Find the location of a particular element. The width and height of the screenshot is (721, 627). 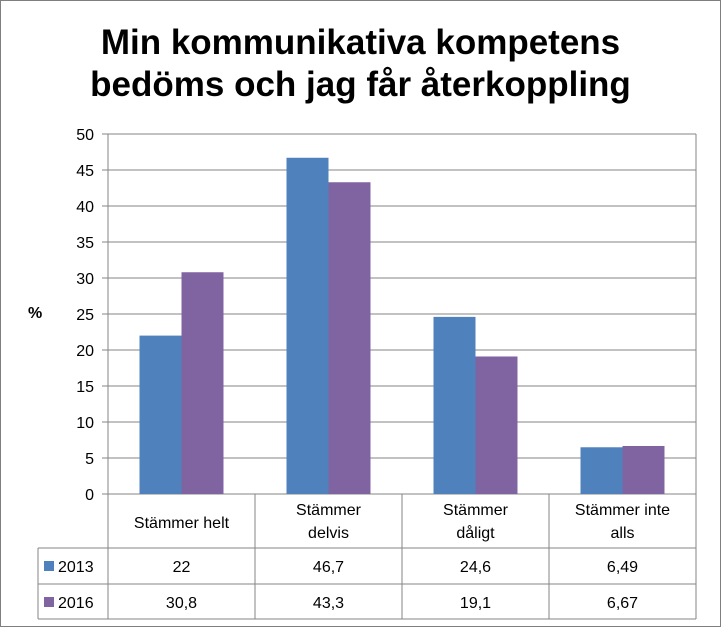

y-tick-label-15: 15 is located at coordinates (85, 387).